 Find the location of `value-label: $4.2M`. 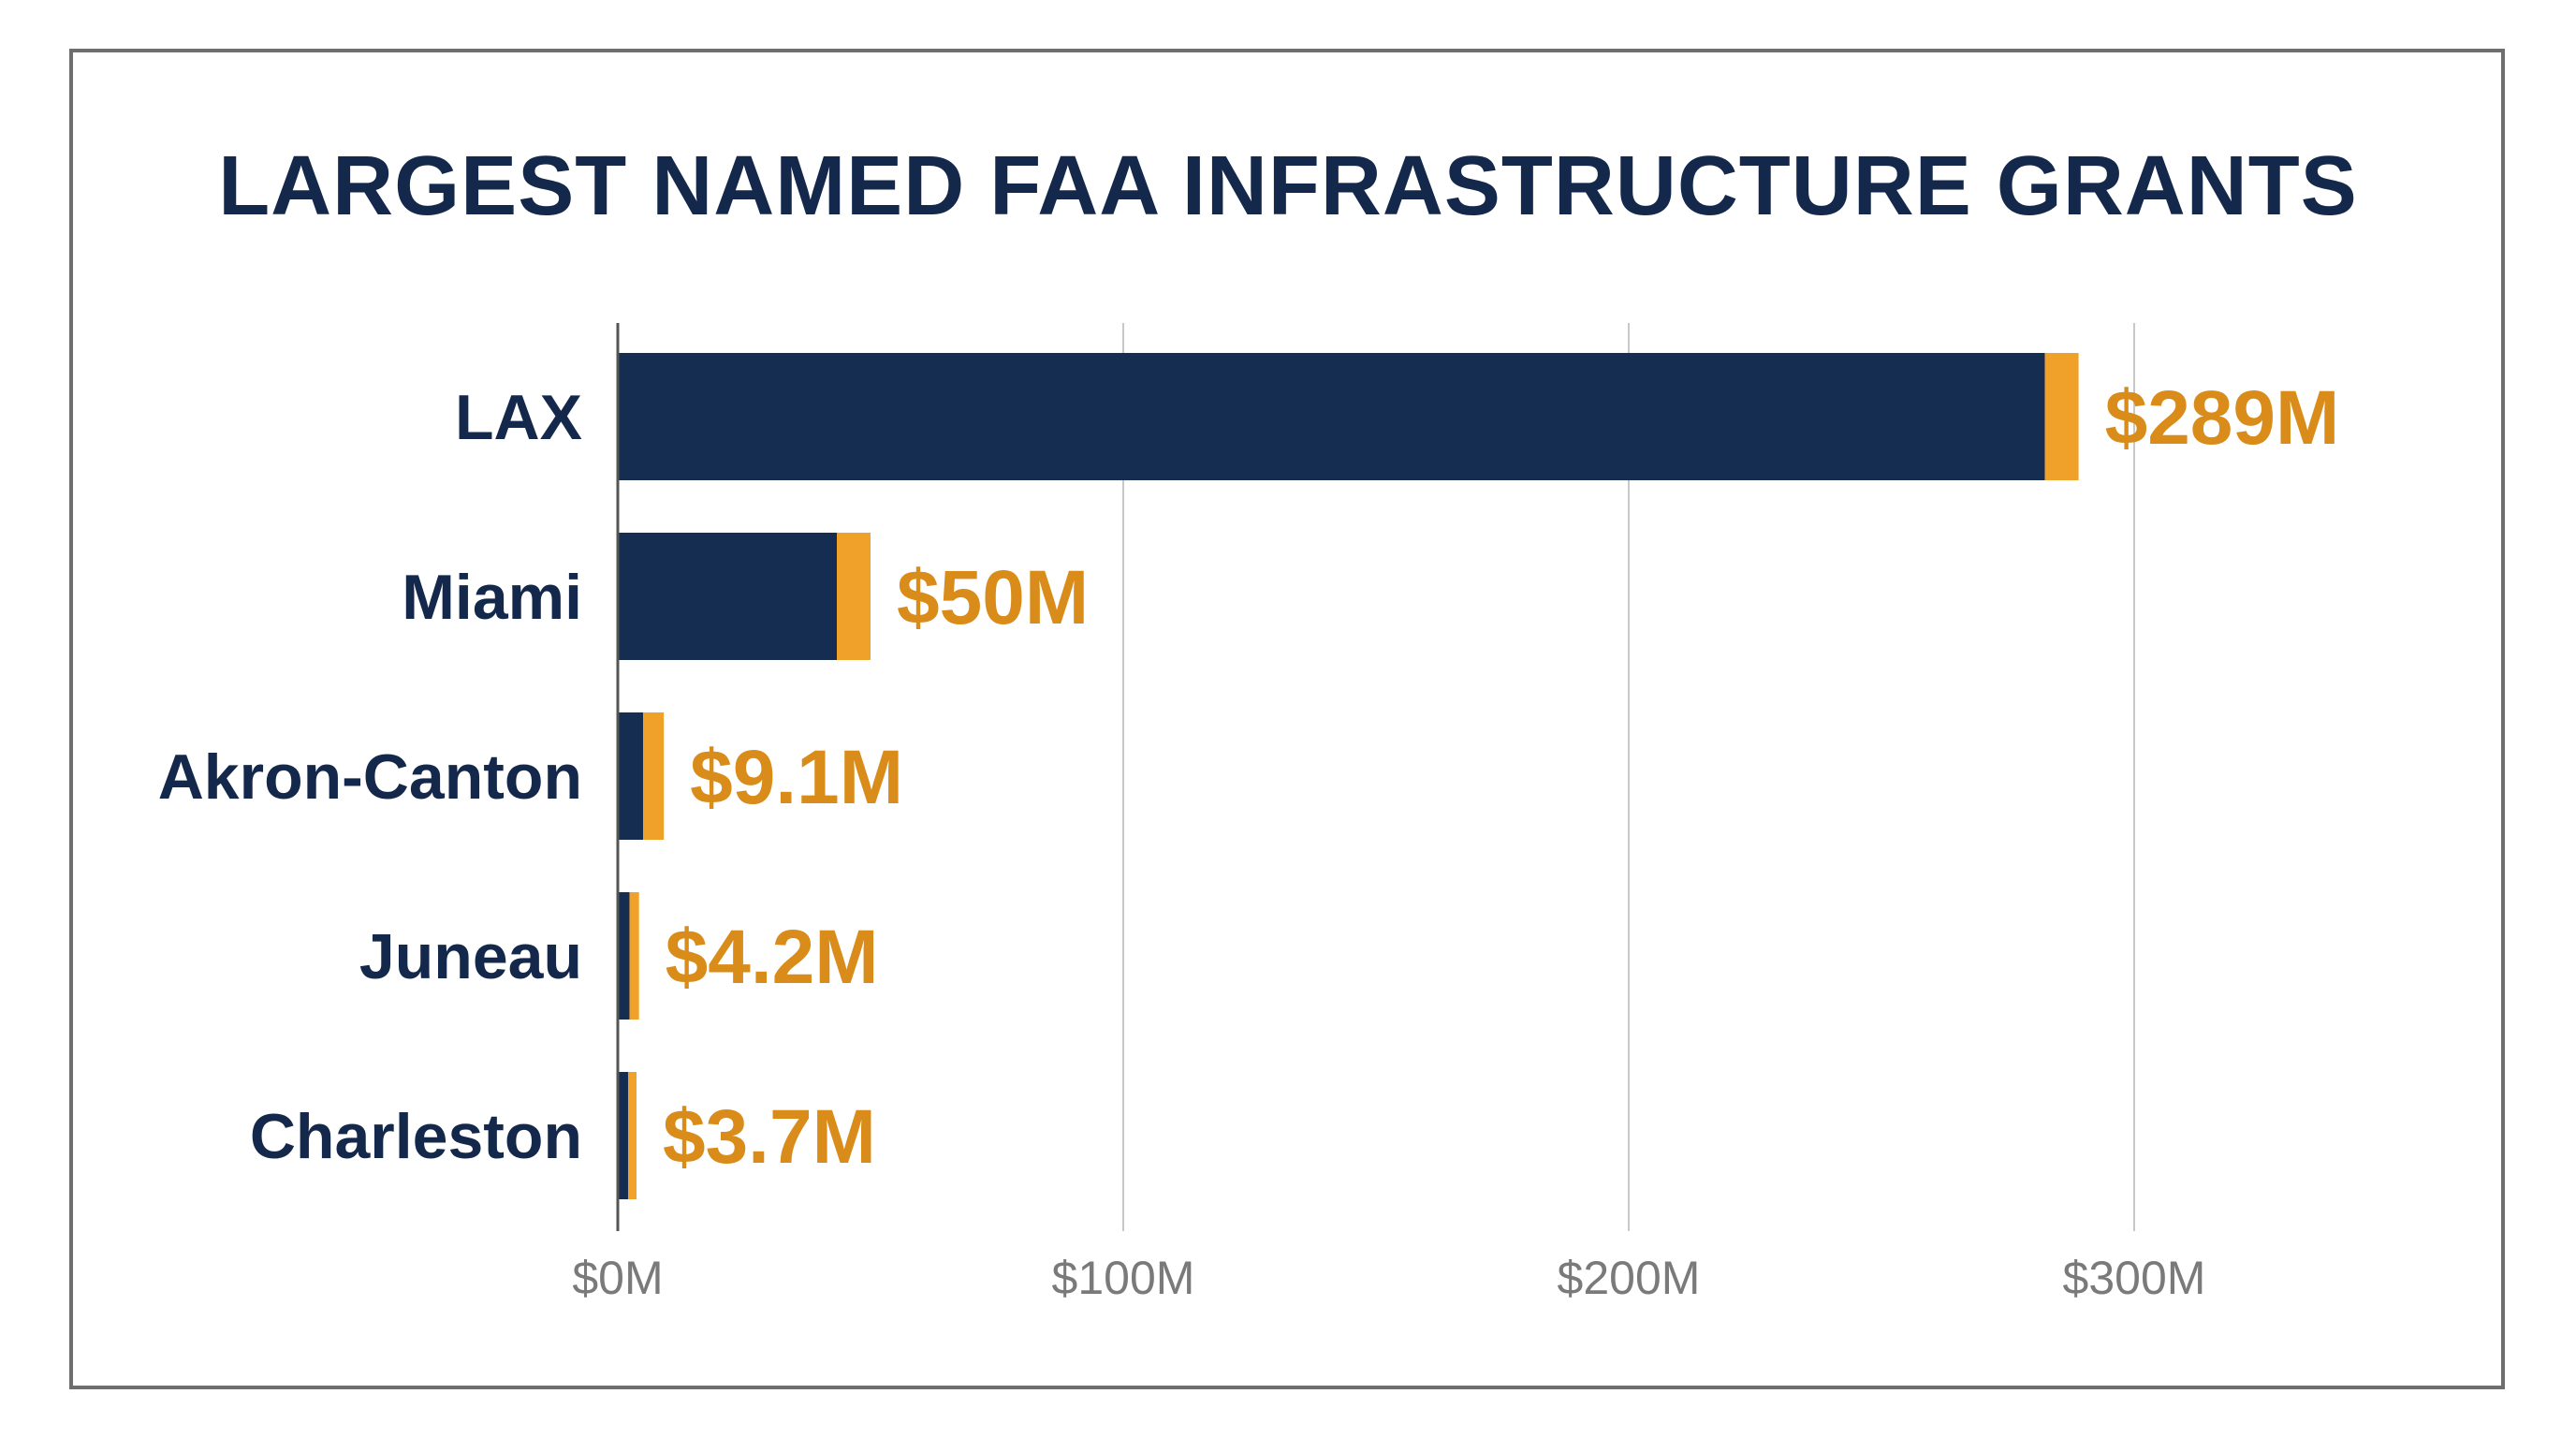

value-label: $4.2M is located at coordinates (772, 957).